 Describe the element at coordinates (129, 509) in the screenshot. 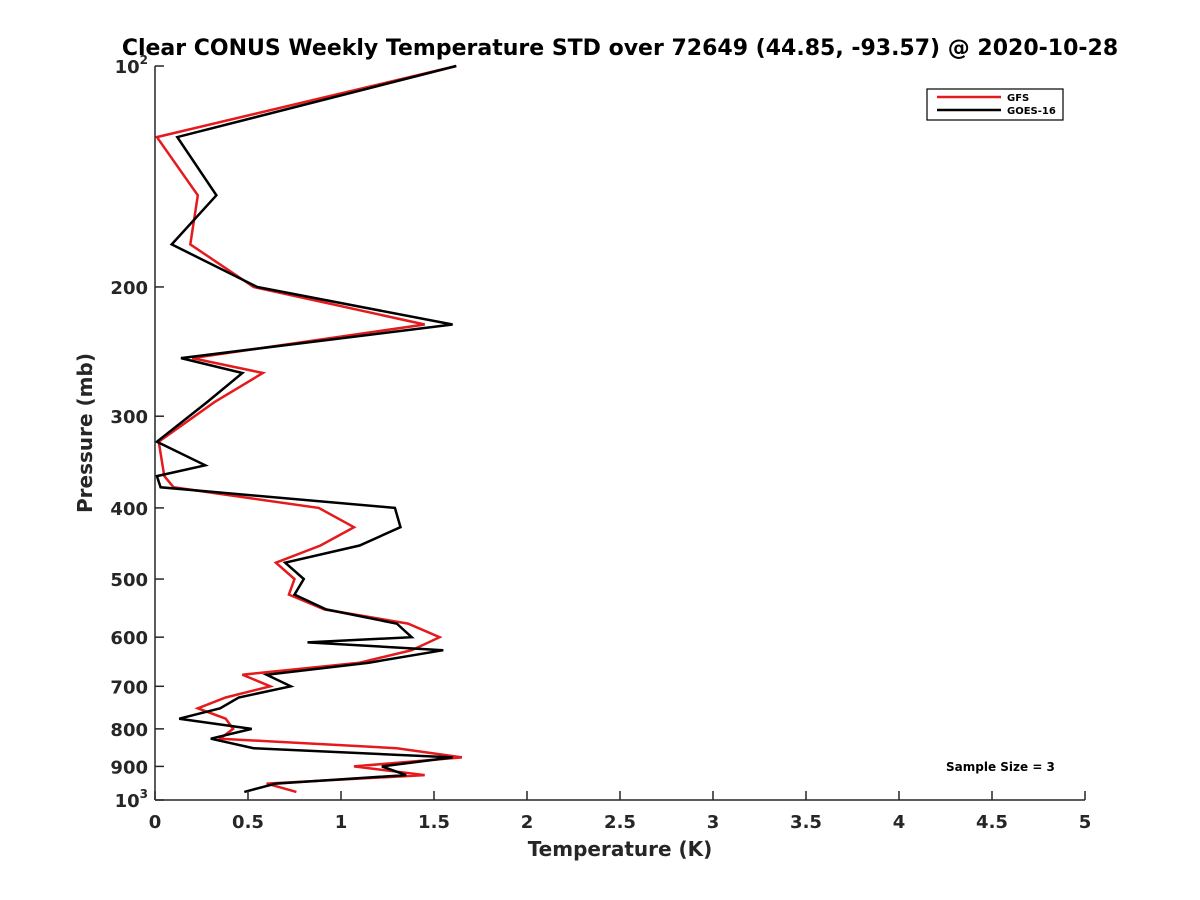

I see `y-tick-label: 400` at that location.